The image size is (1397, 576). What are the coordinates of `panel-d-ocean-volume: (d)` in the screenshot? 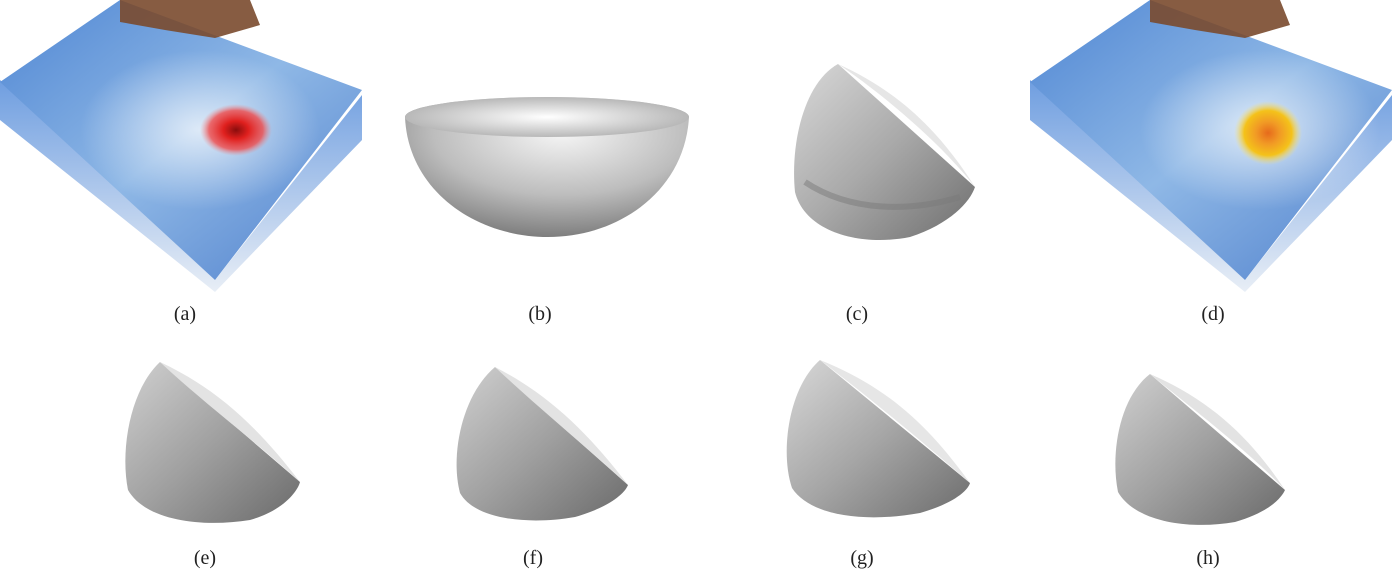 It's located at (1213, 162).